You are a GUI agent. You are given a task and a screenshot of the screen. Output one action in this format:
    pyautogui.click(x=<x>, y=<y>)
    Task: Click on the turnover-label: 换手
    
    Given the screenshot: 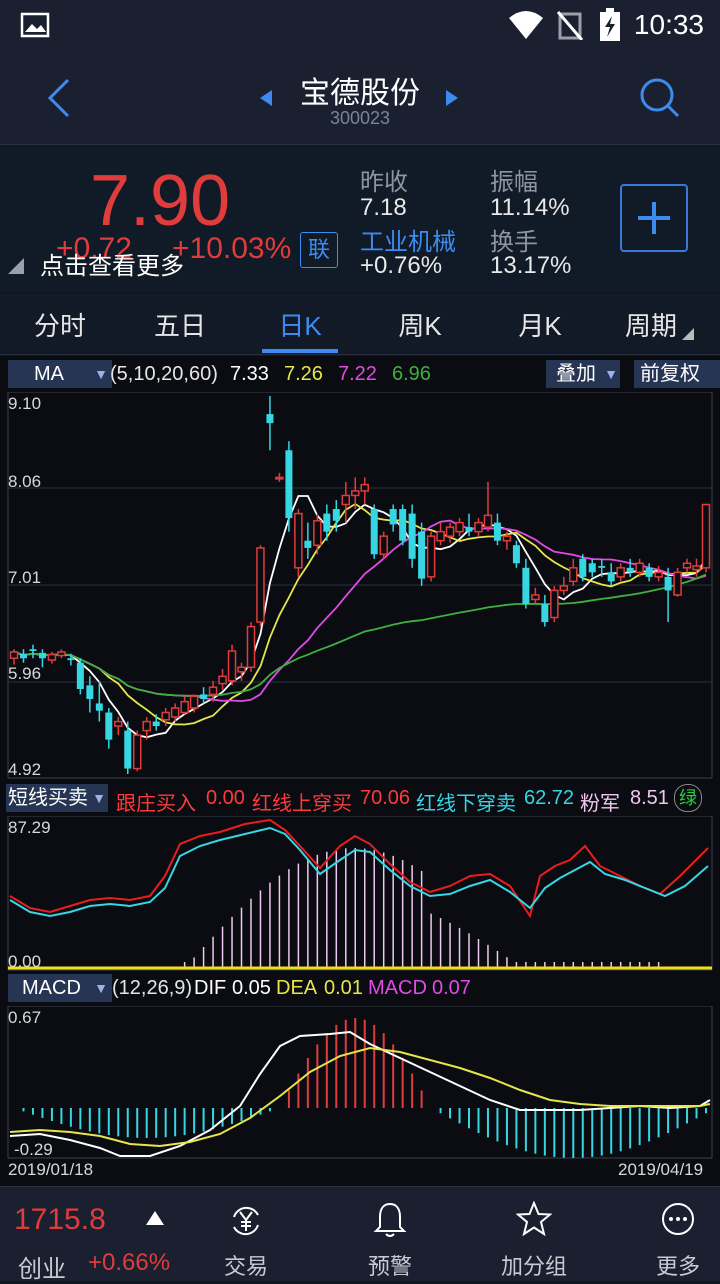 What is the action you would take?
    pyautogui.click(x=514, y=242)
    